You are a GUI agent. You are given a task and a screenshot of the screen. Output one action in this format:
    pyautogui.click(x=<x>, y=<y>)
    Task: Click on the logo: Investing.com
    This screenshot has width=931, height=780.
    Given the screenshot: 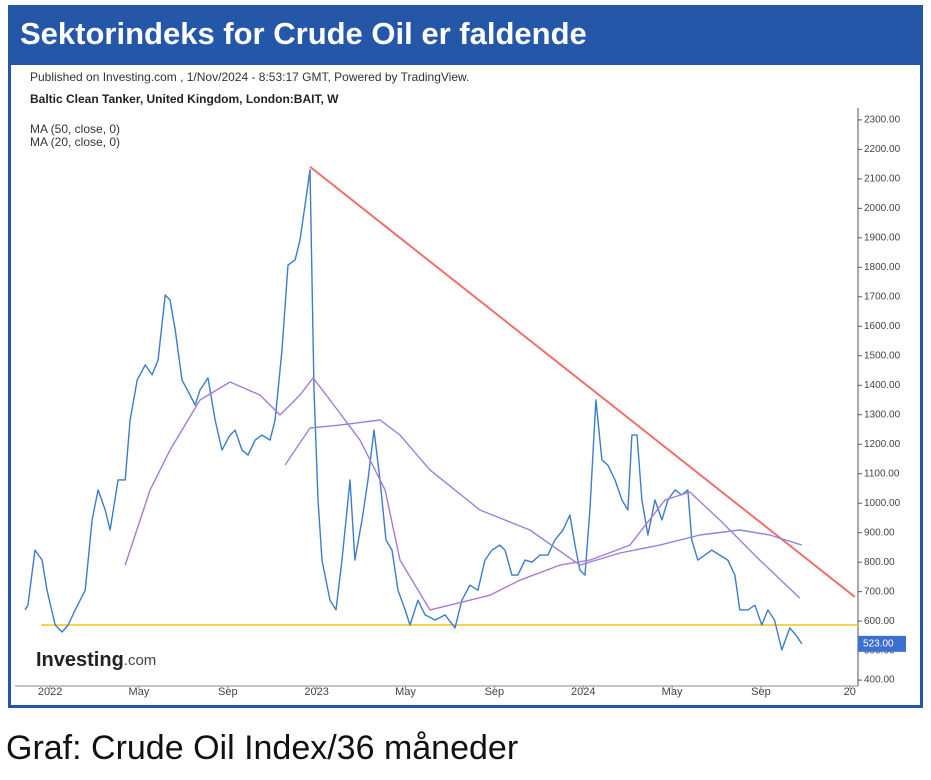 What is the action you would take?
    pyautogui.click(x=96, y=660)
    